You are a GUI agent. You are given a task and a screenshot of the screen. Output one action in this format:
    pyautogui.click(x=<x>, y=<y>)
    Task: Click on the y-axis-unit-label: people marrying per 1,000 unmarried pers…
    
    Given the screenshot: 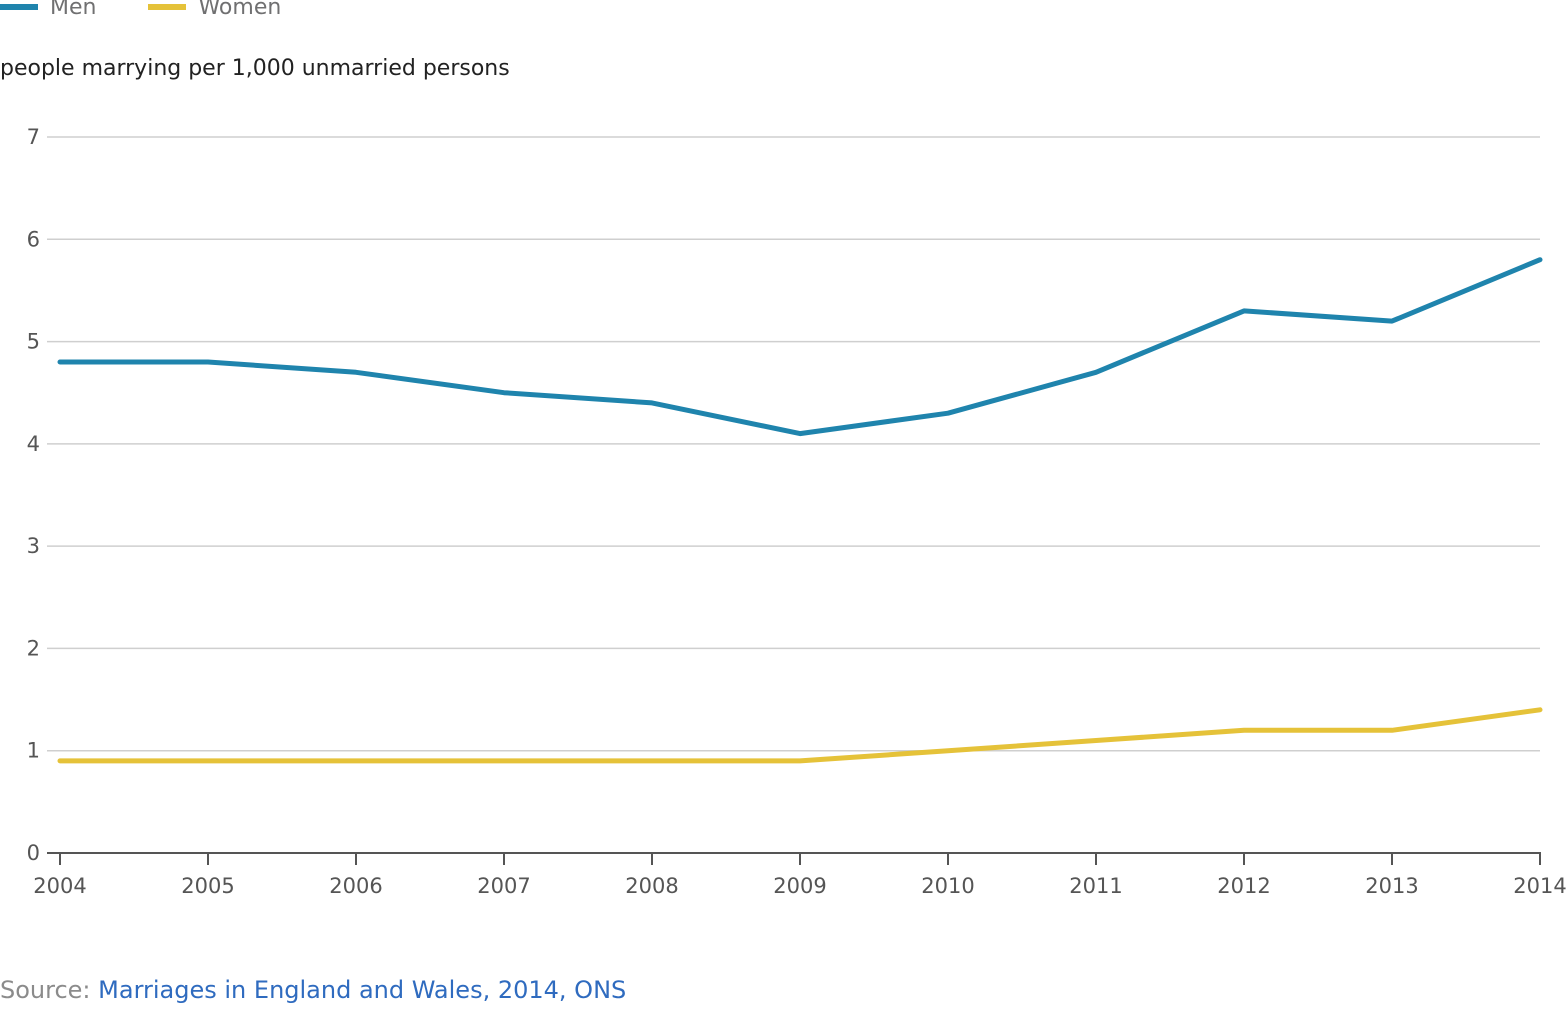 What is the action you would take?
    pyautogui.click(x=255, y=68)
    